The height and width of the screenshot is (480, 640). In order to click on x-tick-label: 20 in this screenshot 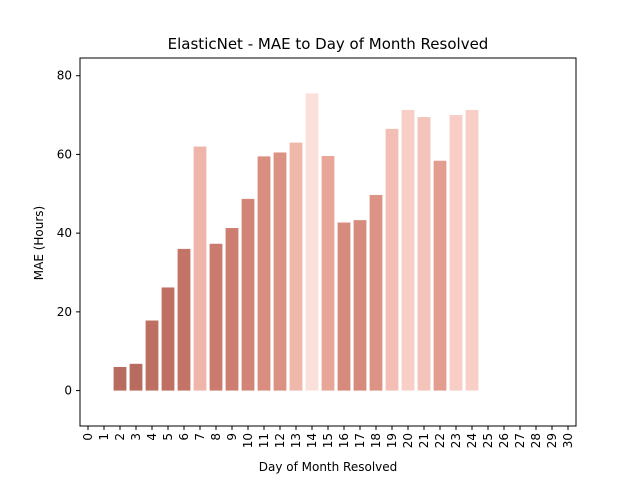, I will do `click(408, 440)`.